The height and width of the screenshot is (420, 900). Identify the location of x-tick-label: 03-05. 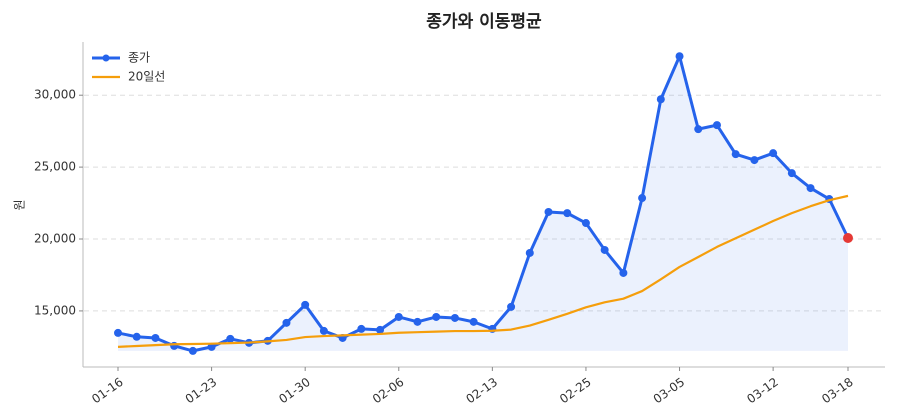
(669, 390).